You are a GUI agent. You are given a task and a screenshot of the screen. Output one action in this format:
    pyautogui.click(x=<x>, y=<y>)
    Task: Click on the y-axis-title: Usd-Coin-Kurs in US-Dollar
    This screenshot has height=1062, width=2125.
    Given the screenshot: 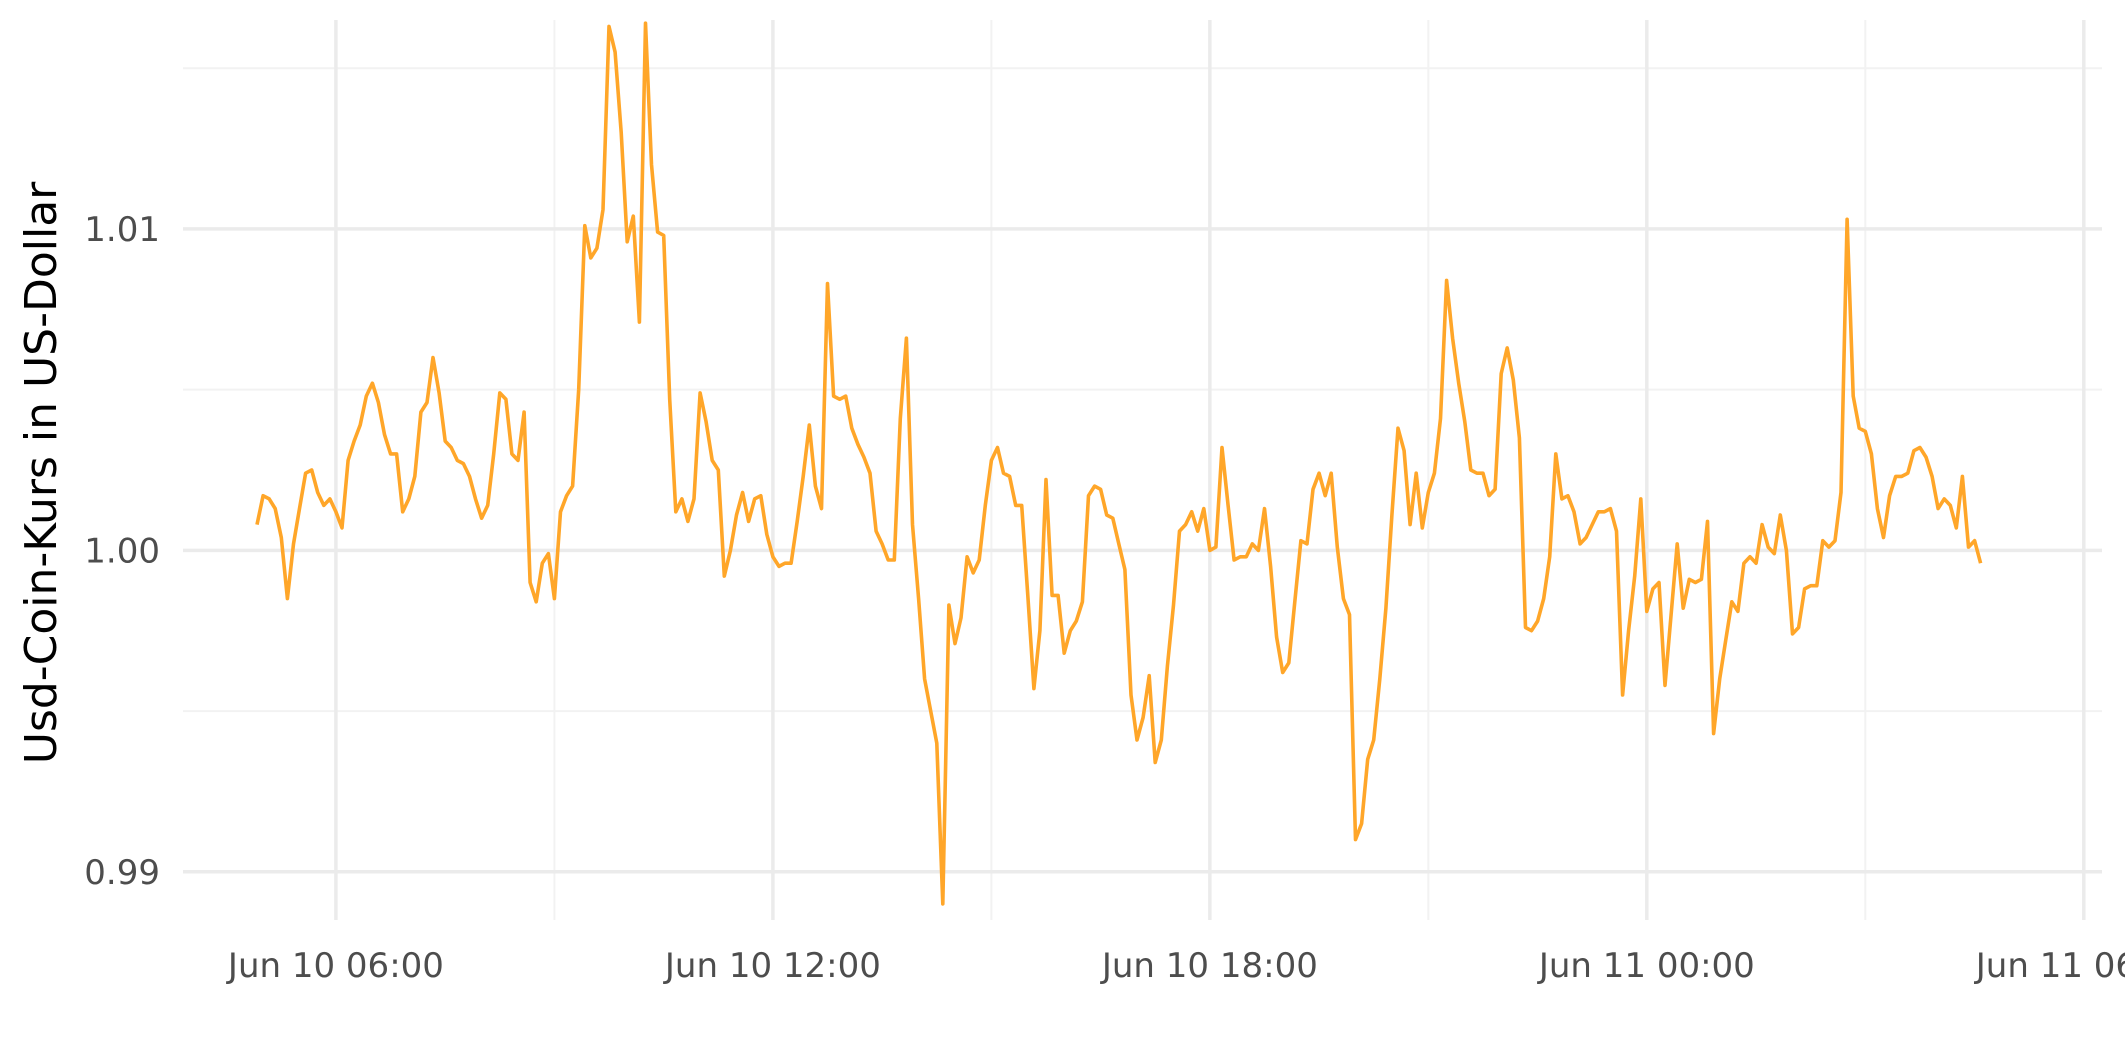 What is the action you would take?
    pyautogui.click(x=41, y=472)
    